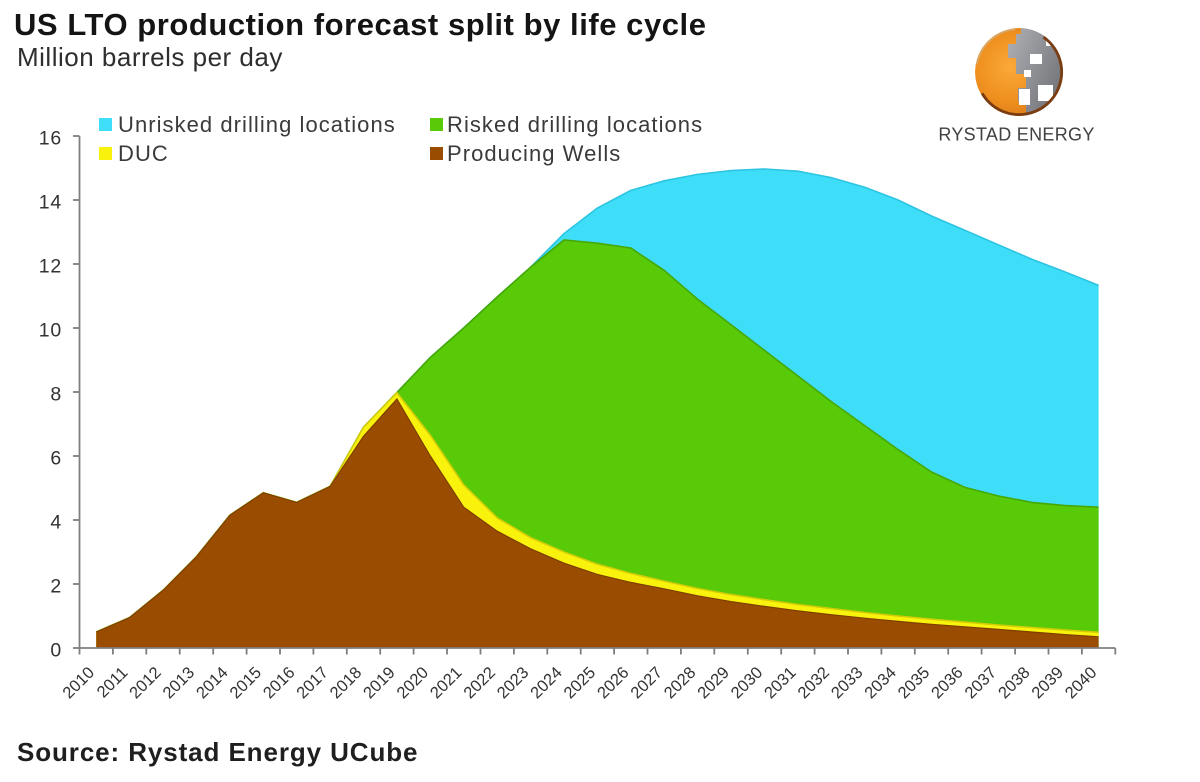 The image size is (1200, 782). What do you see at coordinates (813, 683) in the screenshot?
I see `svg-text: 2032` at bounding box center [813, 683].